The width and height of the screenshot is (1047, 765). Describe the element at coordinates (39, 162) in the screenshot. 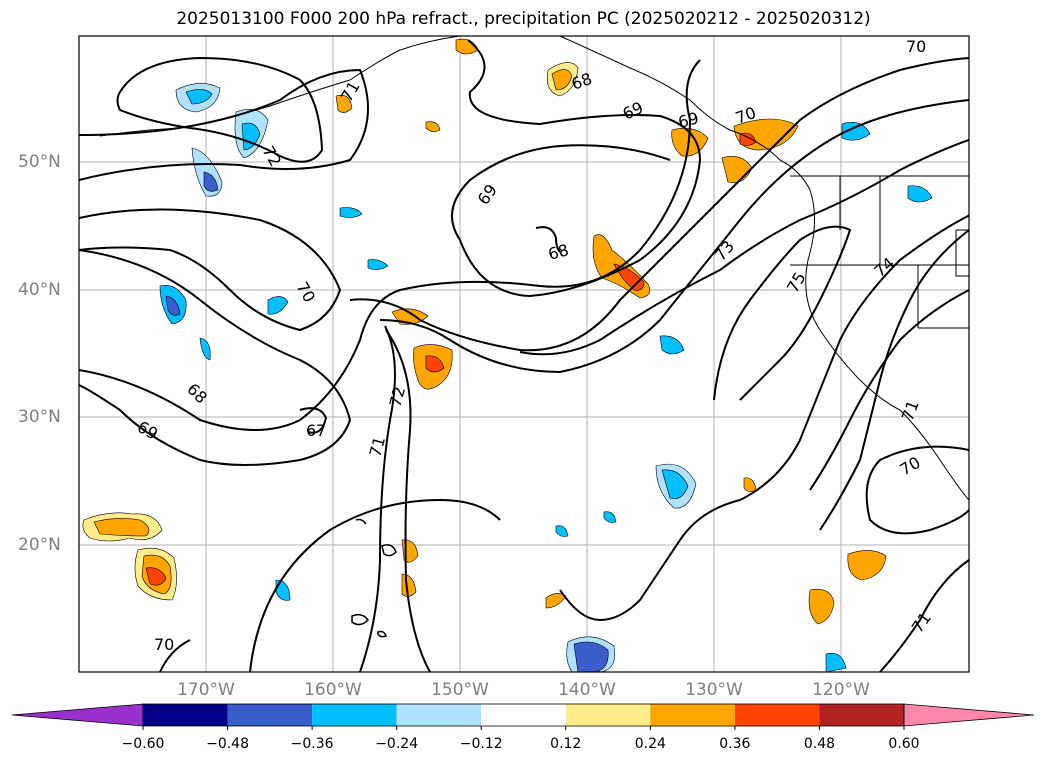

I see `lat-label: 50°N` at that location.